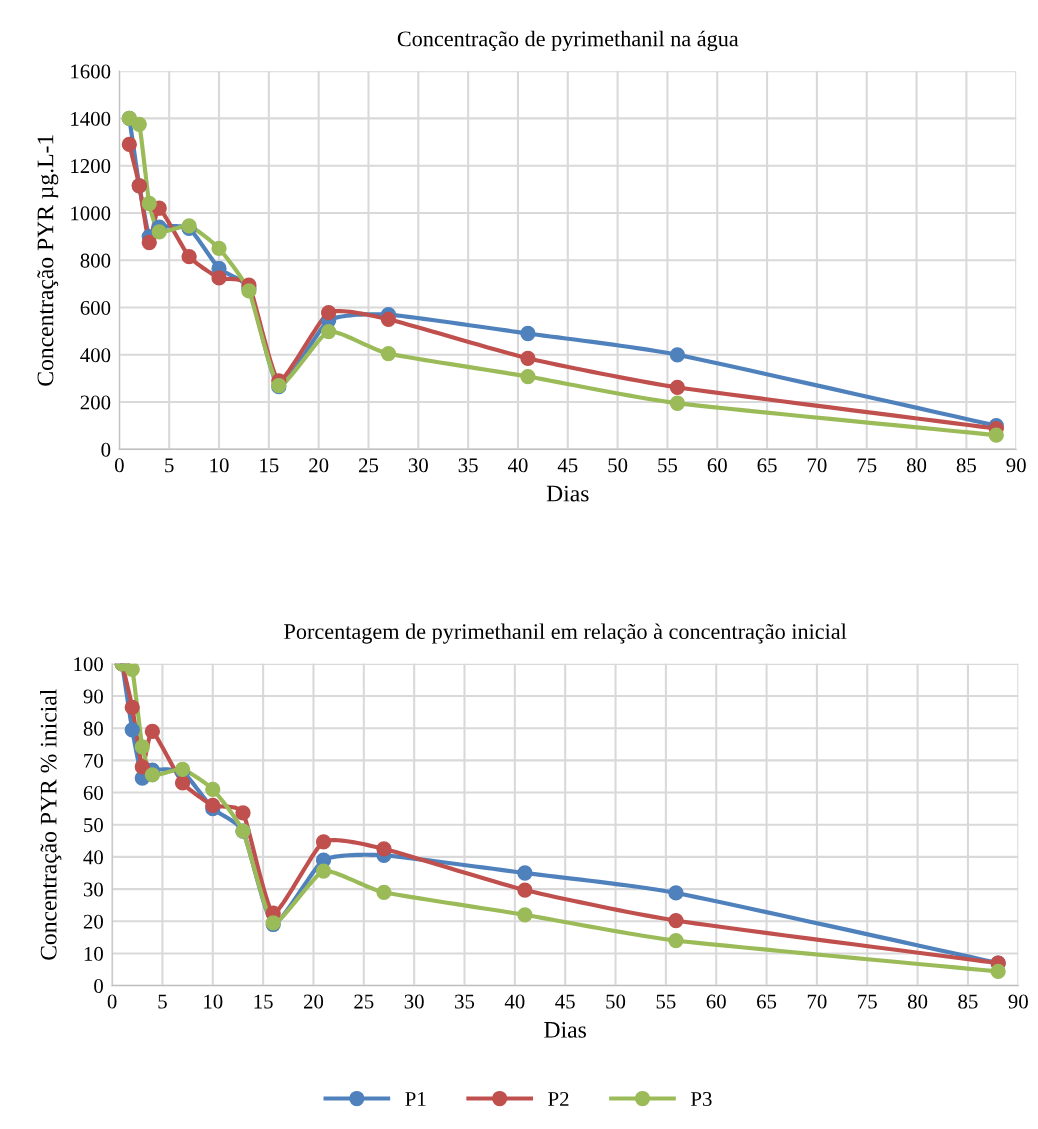 The height and width of the screenshot is (1129, 1038). I want to click on y-tick-label: 10, so click(93, 953).